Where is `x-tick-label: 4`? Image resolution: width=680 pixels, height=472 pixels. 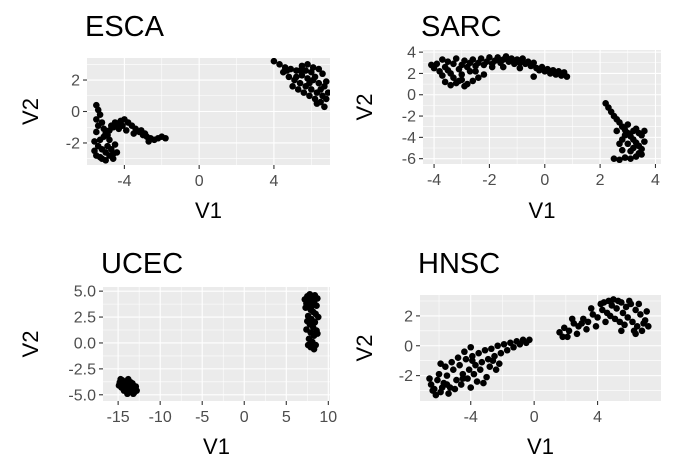 x-tick-label: 4 is located at coordinates (273, 181).